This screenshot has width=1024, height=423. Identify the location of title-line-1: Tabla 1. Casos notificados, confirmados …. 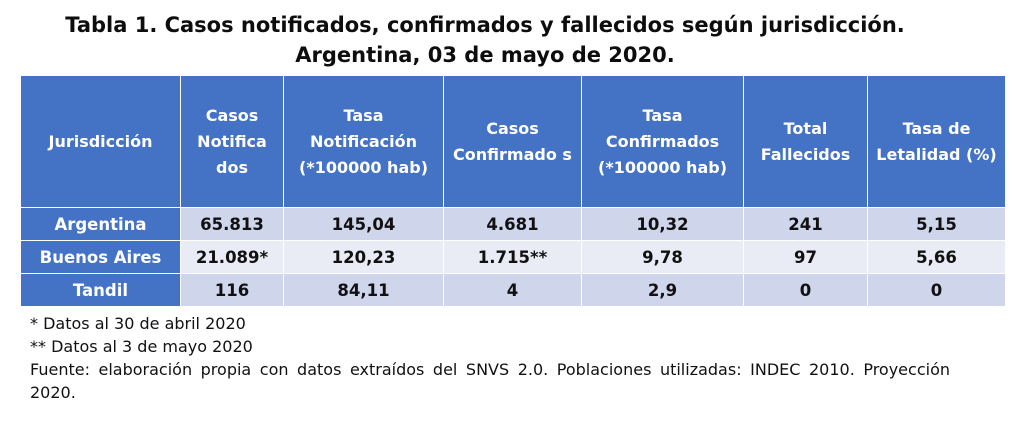
(485, 25).